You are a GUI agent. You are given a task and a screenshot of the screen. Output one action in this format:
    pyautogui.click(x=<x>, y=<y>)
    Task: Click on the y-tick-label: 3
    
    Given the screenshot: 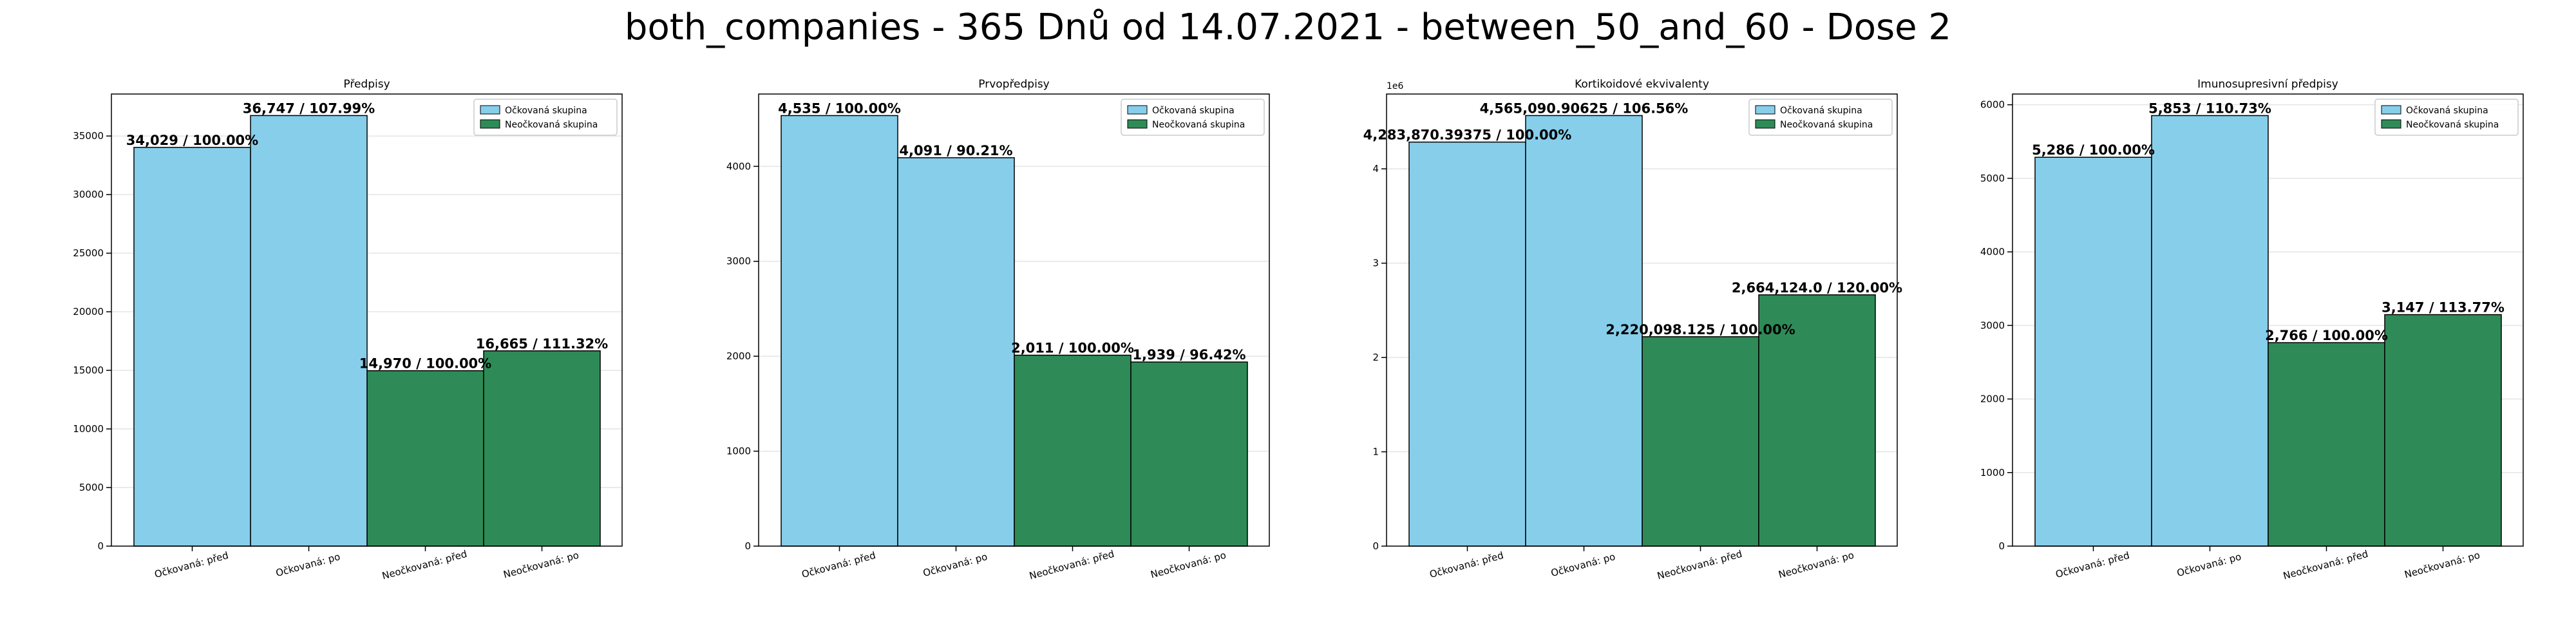 What is the action you would take?
    pyautogui.click(x=1376, y=263)
    